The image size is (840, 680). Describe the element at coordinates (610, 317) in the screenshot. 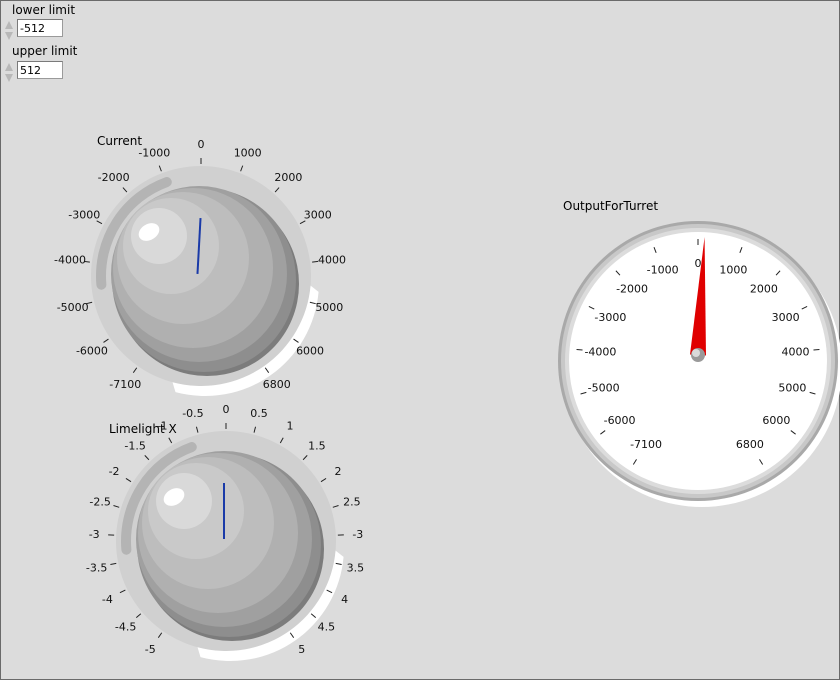

I see `gauge-tick-label: -3000` at that location.